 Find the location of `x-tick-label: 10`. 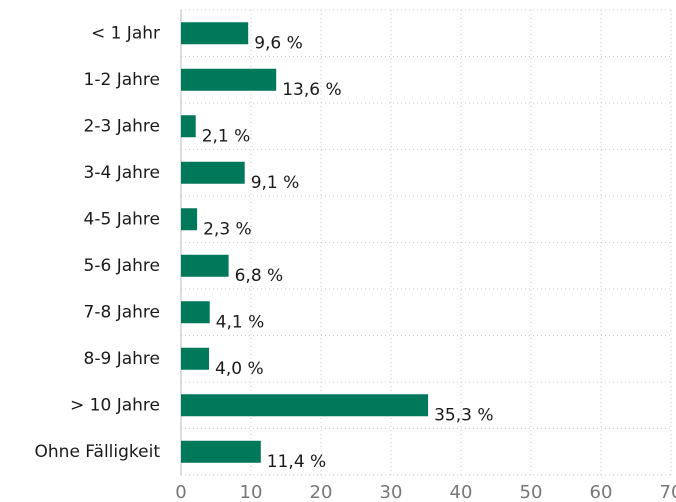

x-tick-label: 10 is located at coordinates (251, 492).